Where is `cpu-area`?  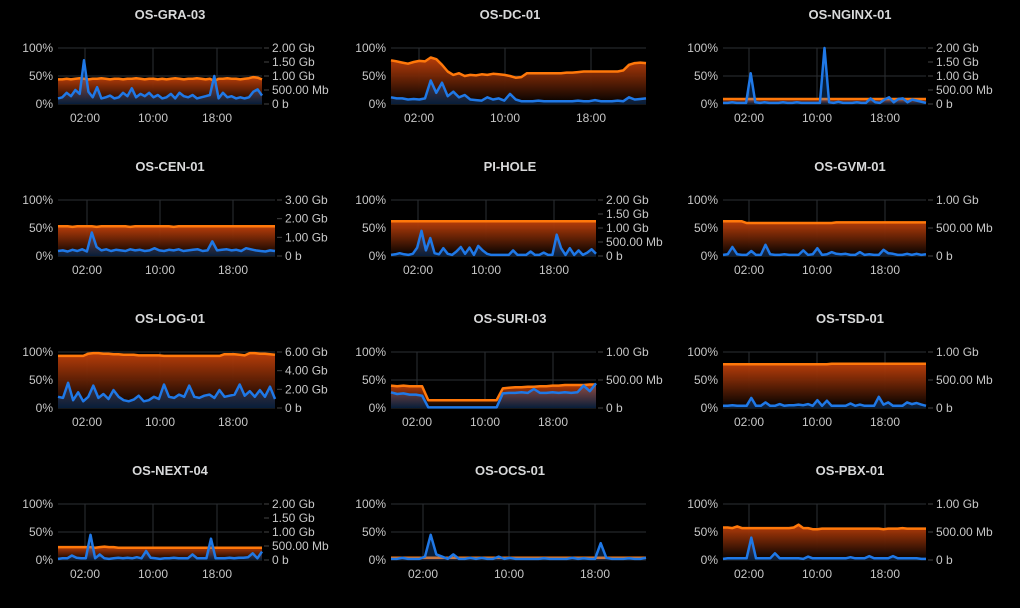
cpu-area is located at coordinates (824, 238).